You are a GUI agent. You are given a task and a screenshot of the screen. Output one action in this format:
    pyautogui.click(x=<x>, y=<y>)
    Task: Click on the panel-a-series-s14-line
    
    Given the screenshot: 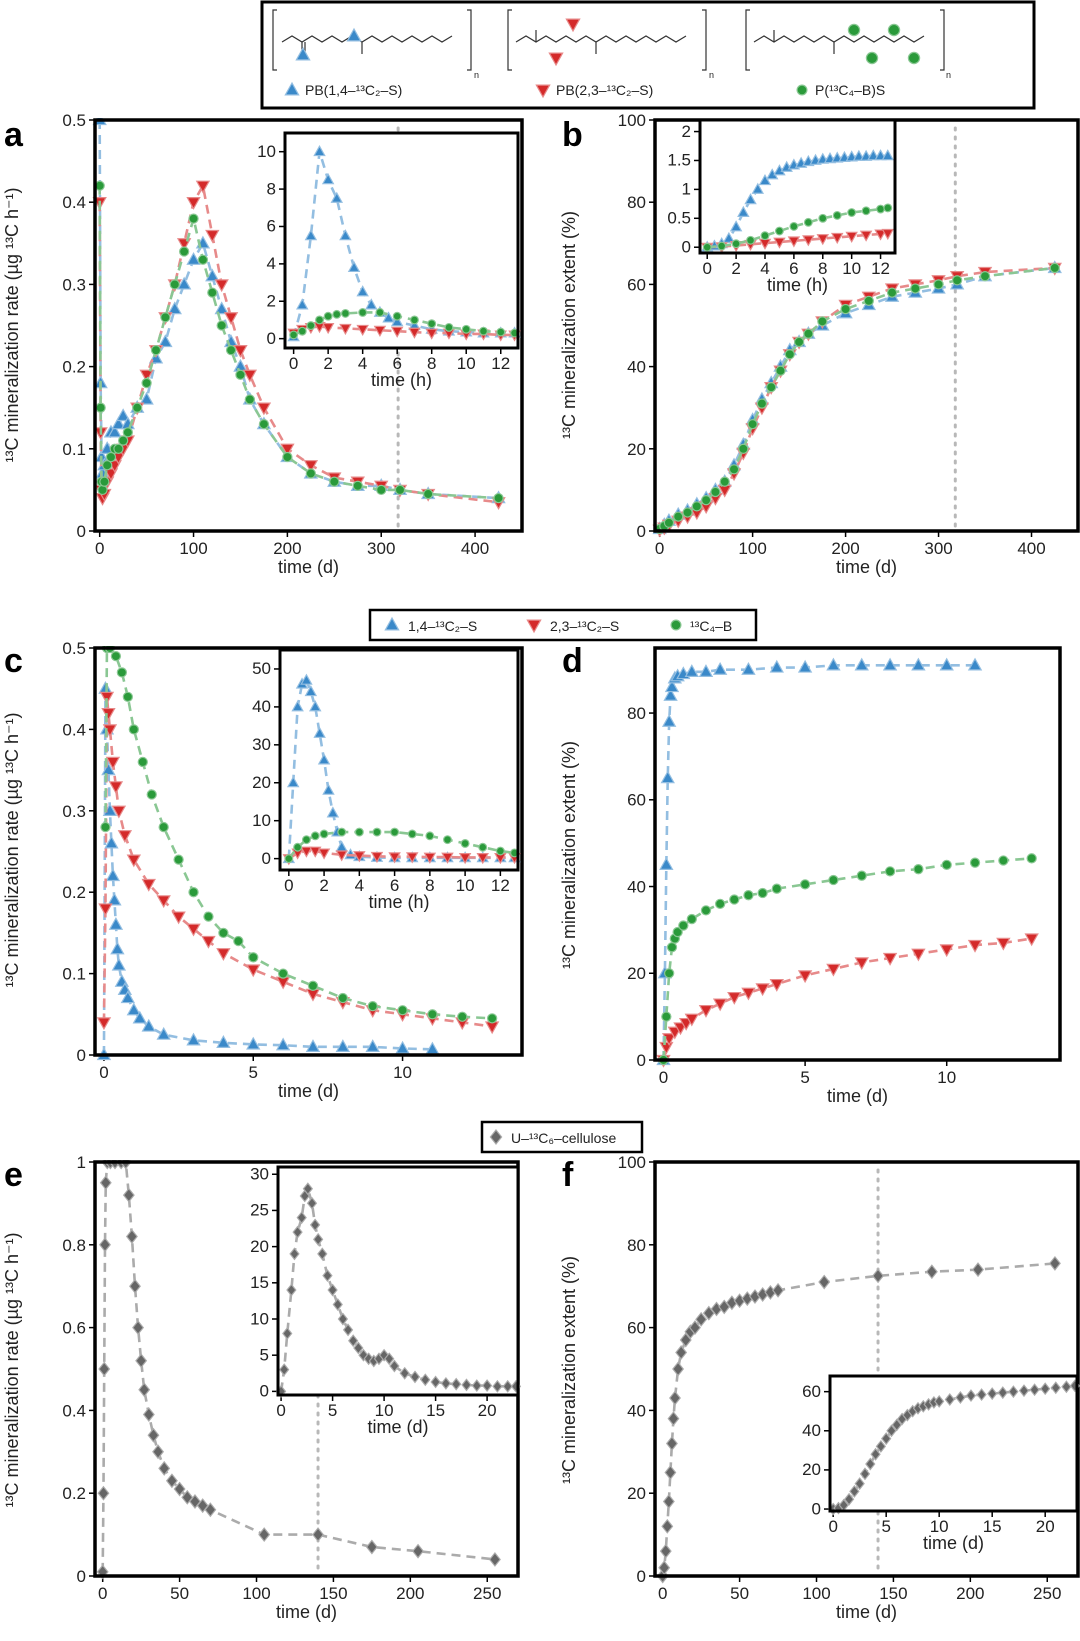 What is the action you would take?
    pyautogui.click(x=298, y=309)
    